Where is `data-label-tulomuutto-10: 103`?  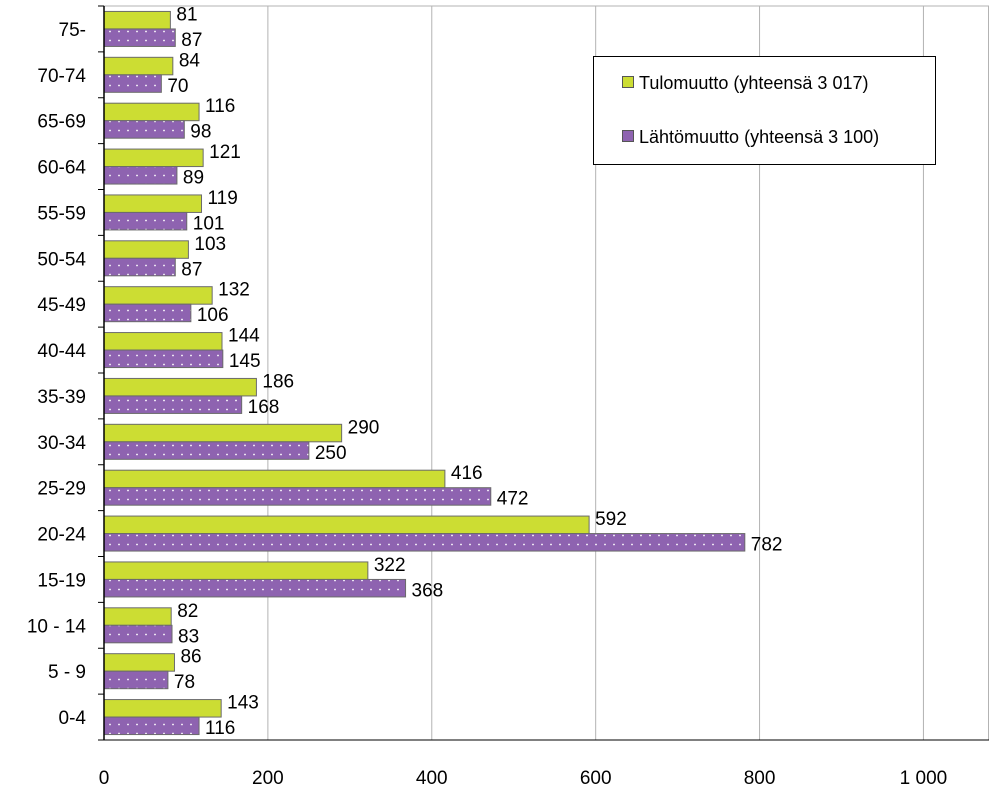 data-label-tulomuutto-10: 103 is located at coordinates (210, 244).